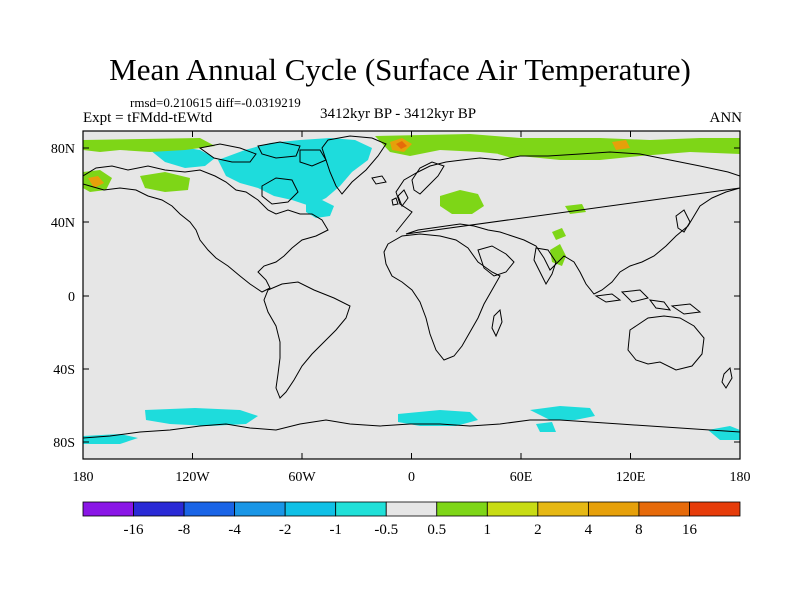 This screenshot has height=600, width=800. What do you see at coordinates (262, 154) in the screenshot?
I see `coast-arctic-islands` at bounding box center [262, 154].